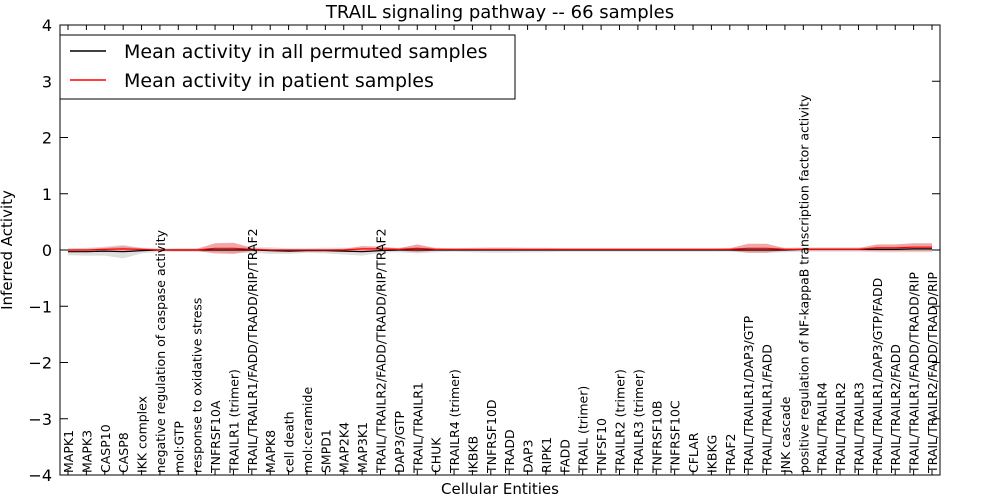 The height and width of the screenshot is (500, 1000). What do you see at coordinates (160, 351) in the screenshot?
I see `x-category-label: negative regulation of caspase activity` at bounding box center [160, 351].